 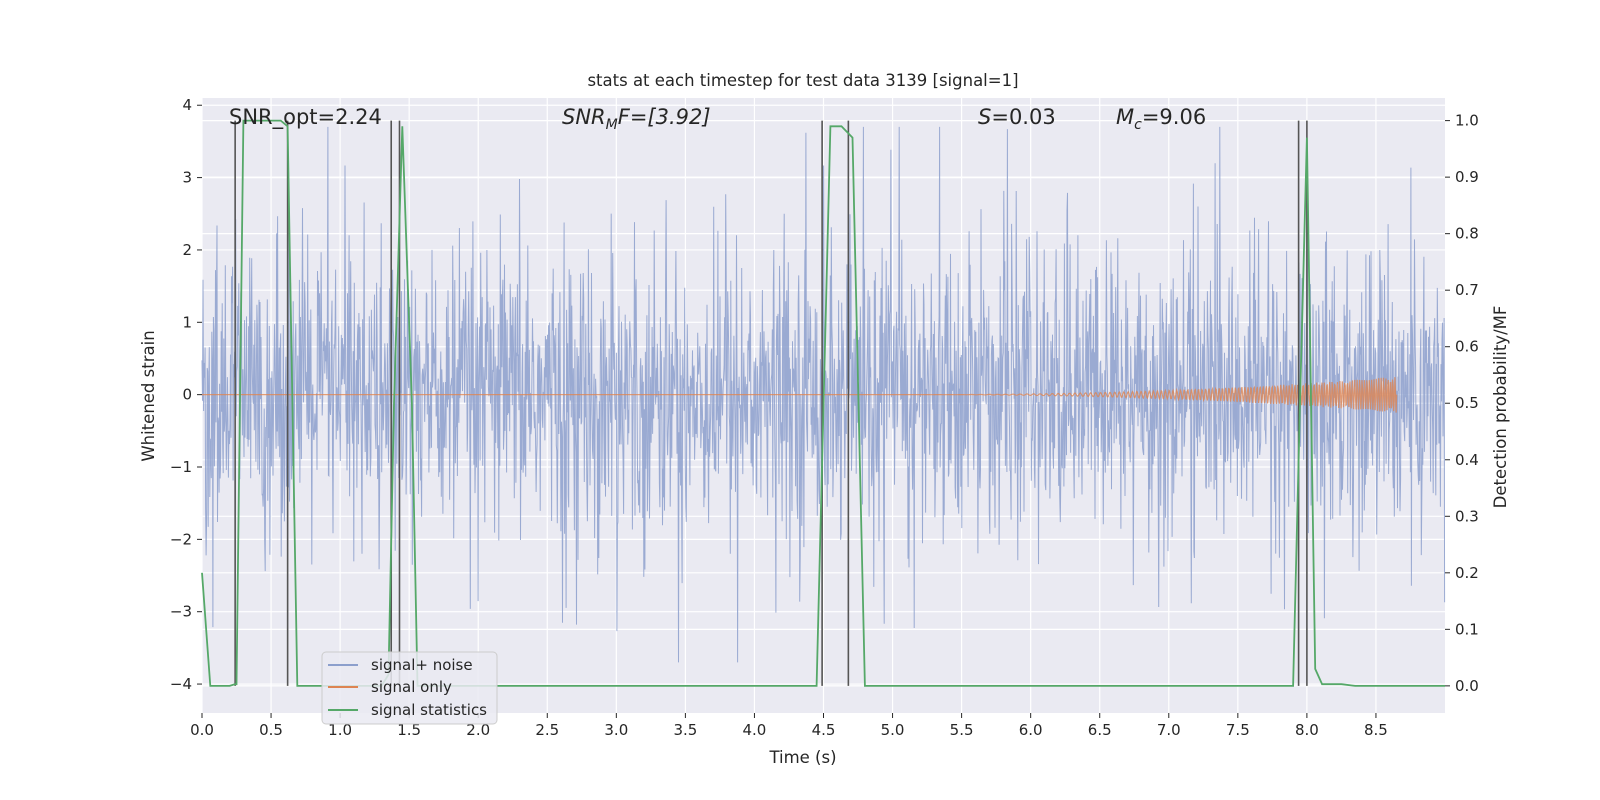 I want to click on yr-tick-label-0: 0.0, so click(x=1467, y=686).